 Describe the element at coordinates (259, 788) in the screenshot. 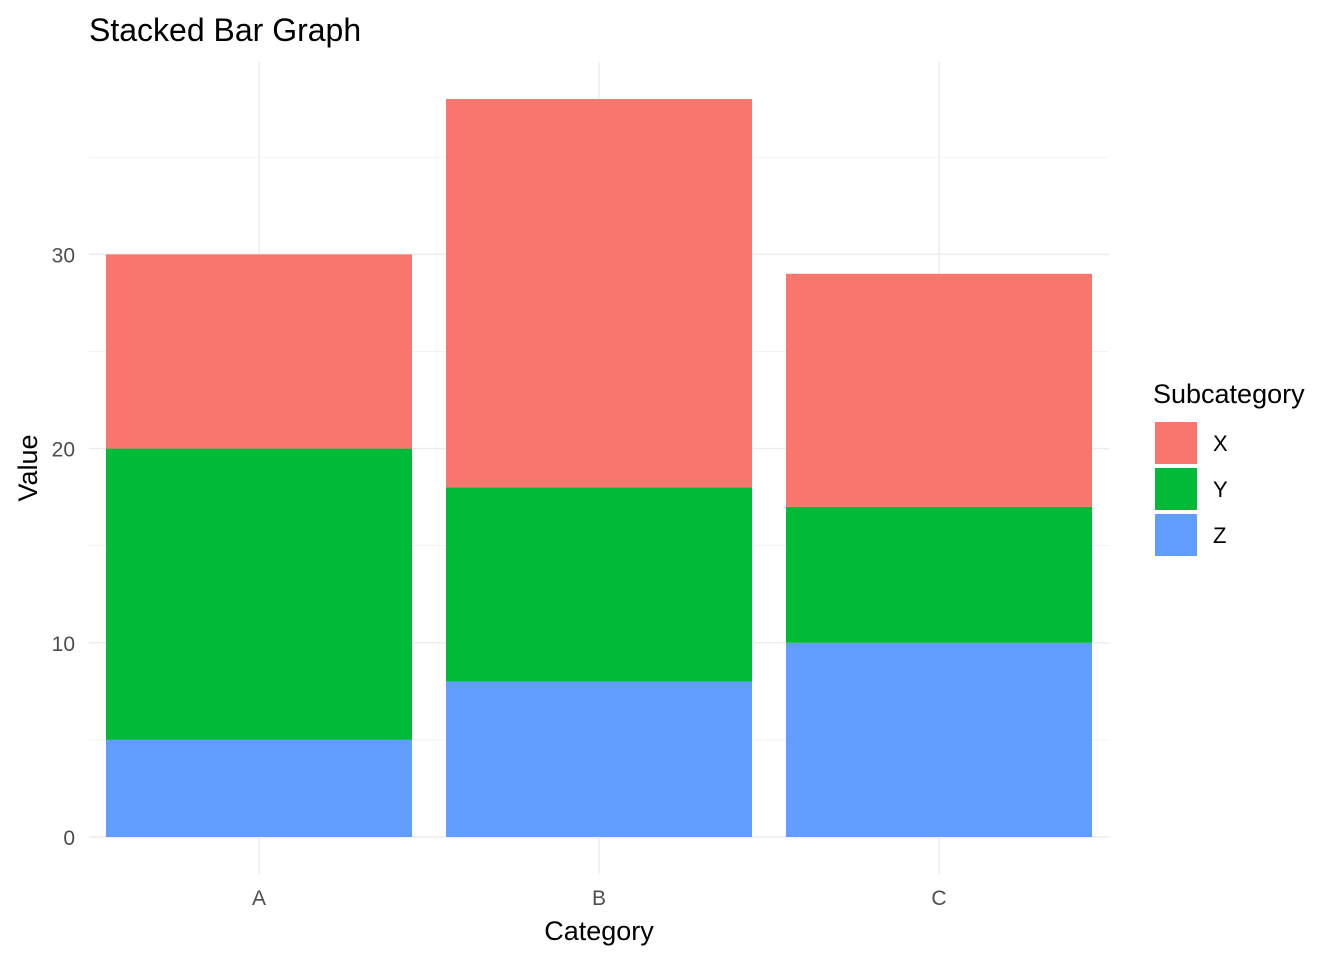

I see `bar-A-Z` at that location.